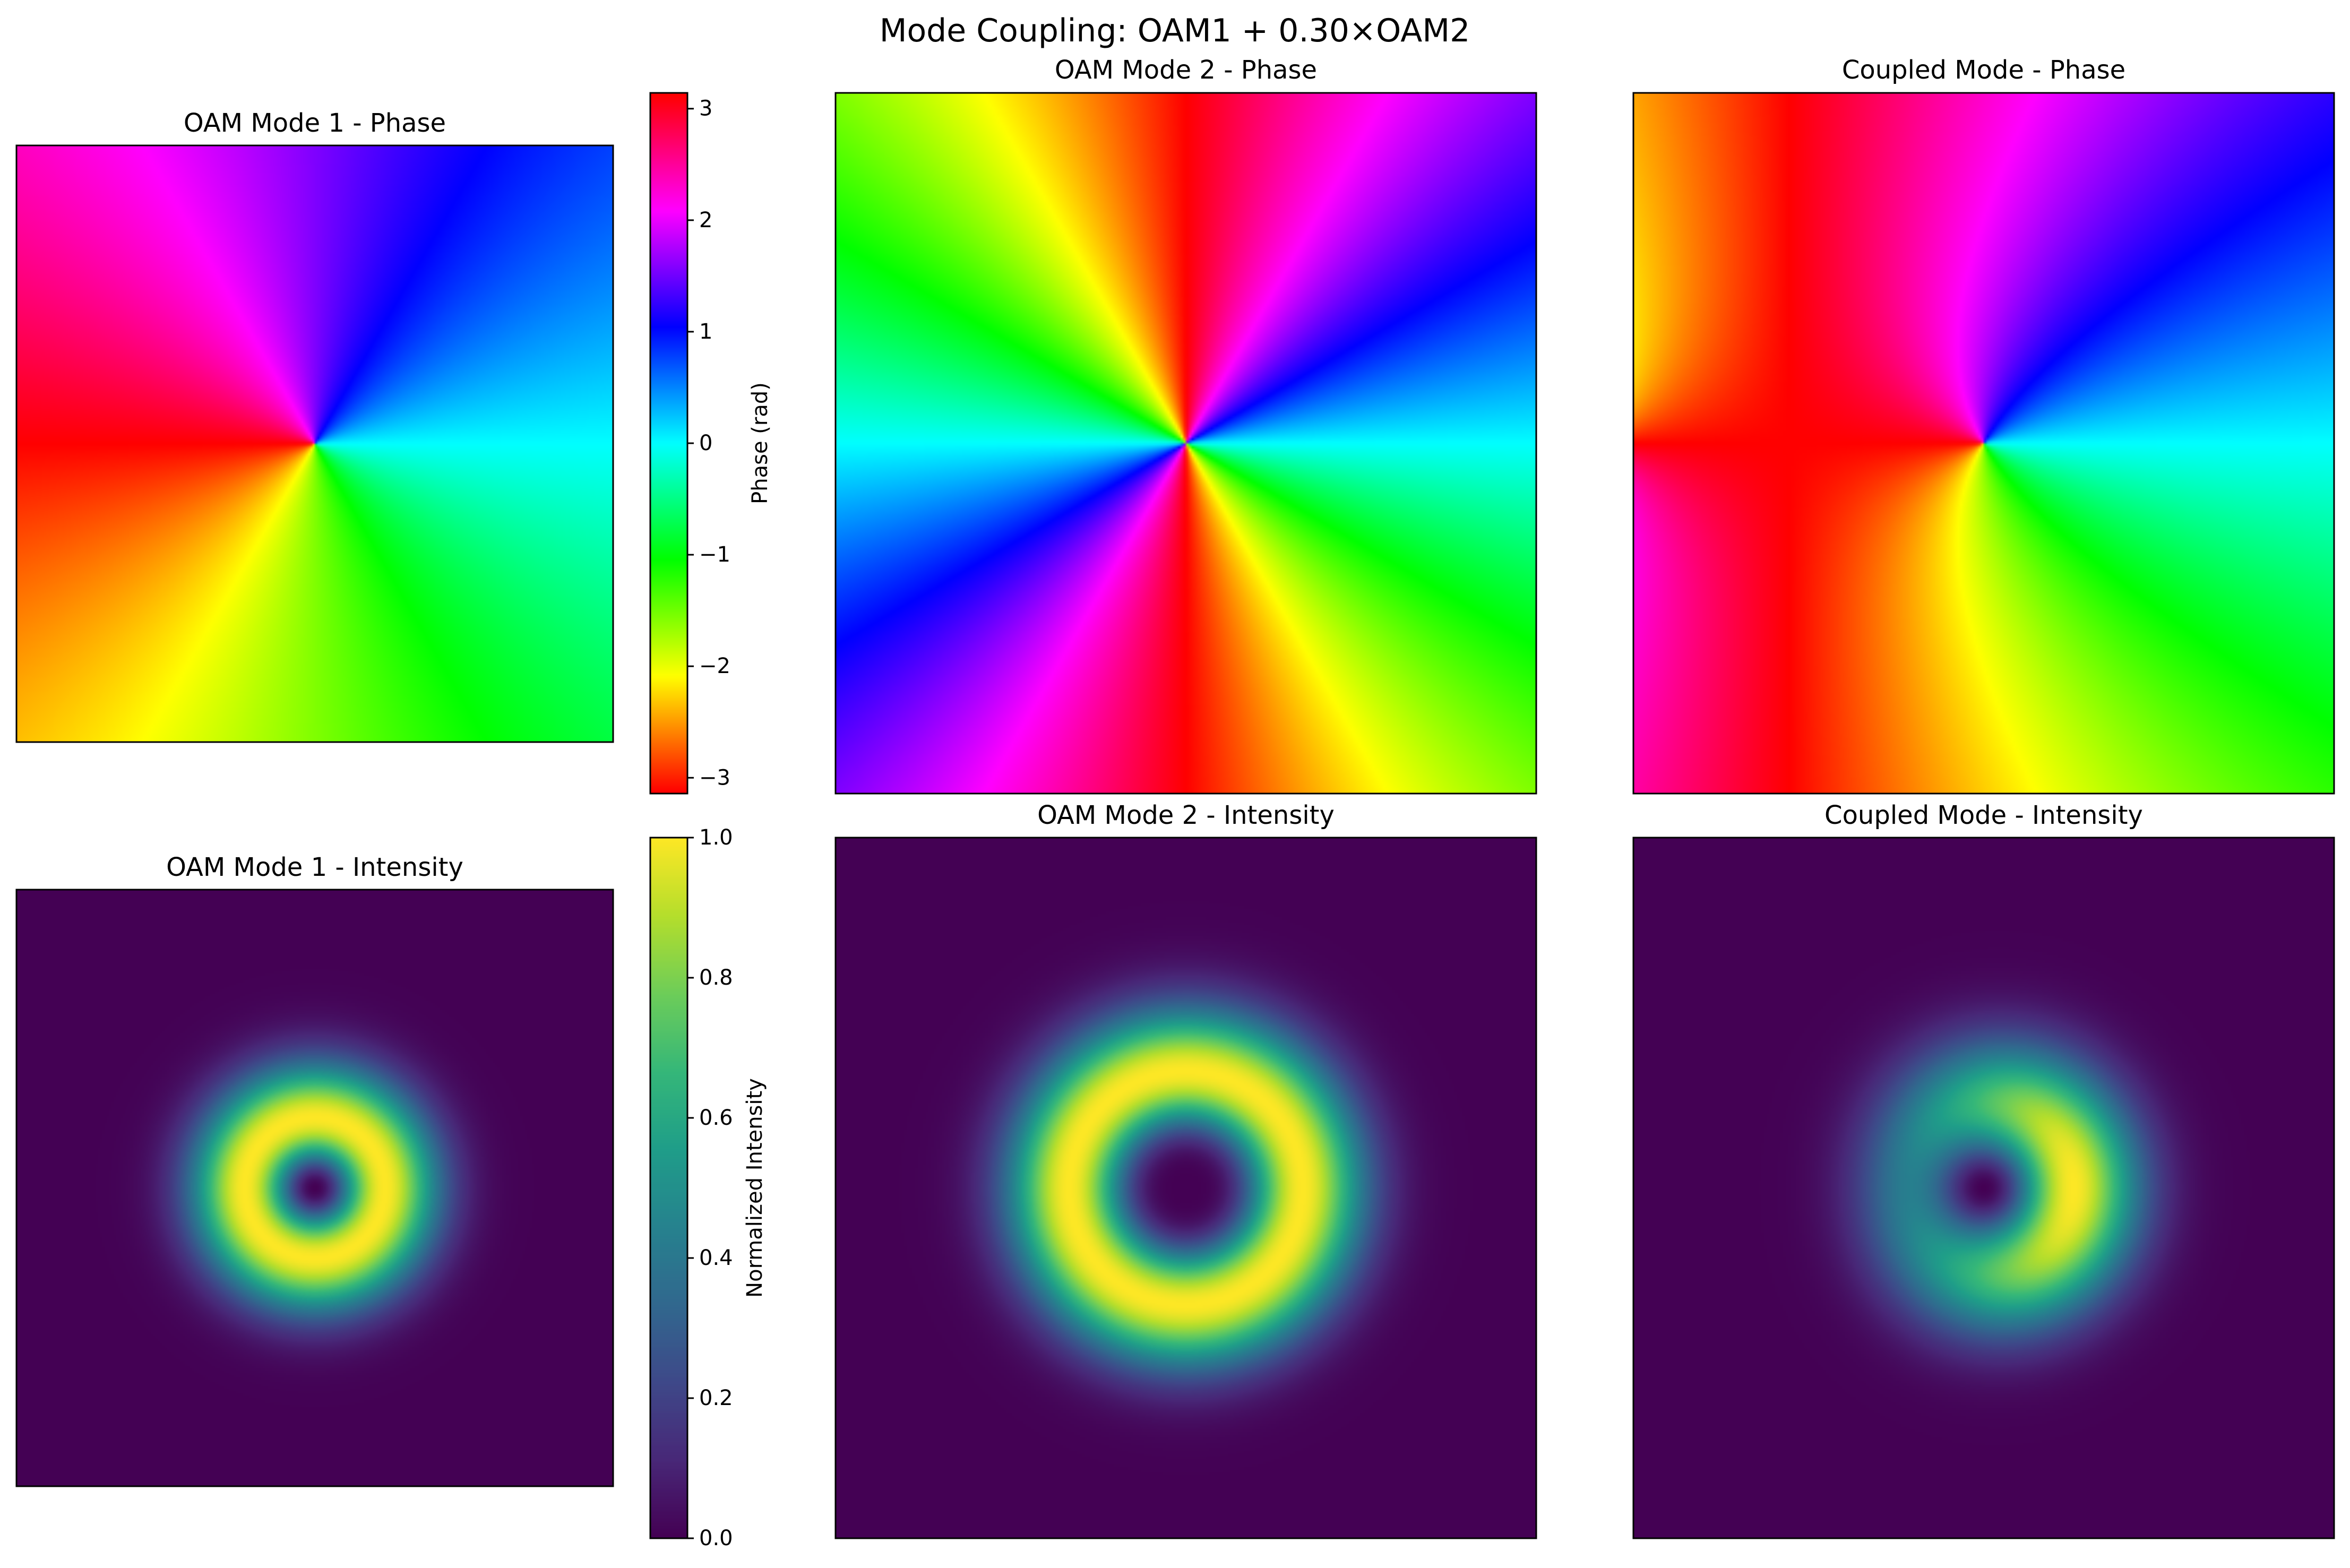 The image size is (2350, 1568). What do you see at coordinates (1186, 815) in the screenshot?
I see `panel-title-oam2-intensity: OAM Mode 2 - Intensity` at bounding box center [1186, 815].